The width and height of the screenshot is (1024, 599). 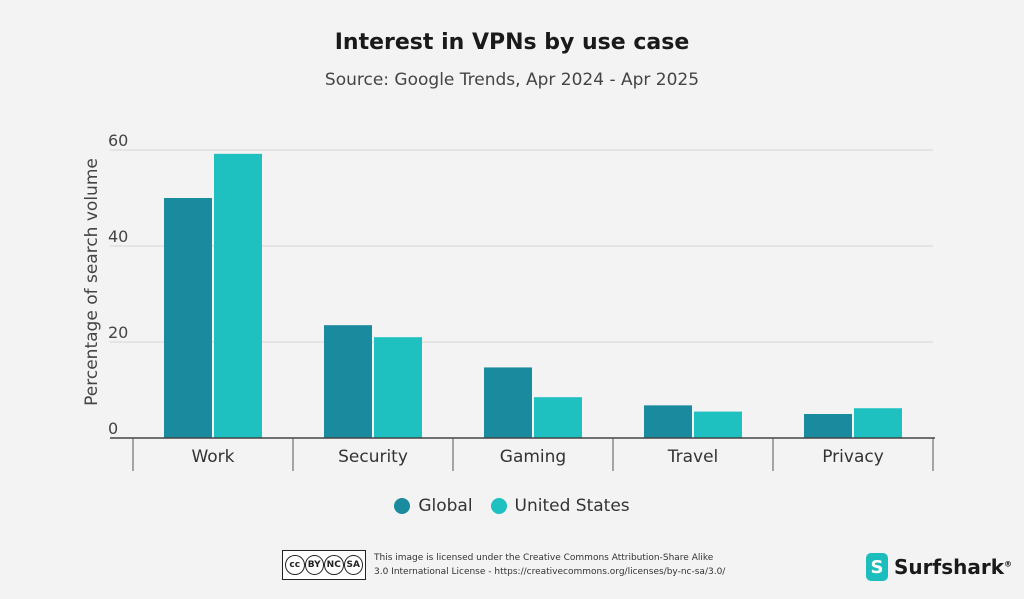 I want to click on bar-united-states-security, so click(x=398, y=387).